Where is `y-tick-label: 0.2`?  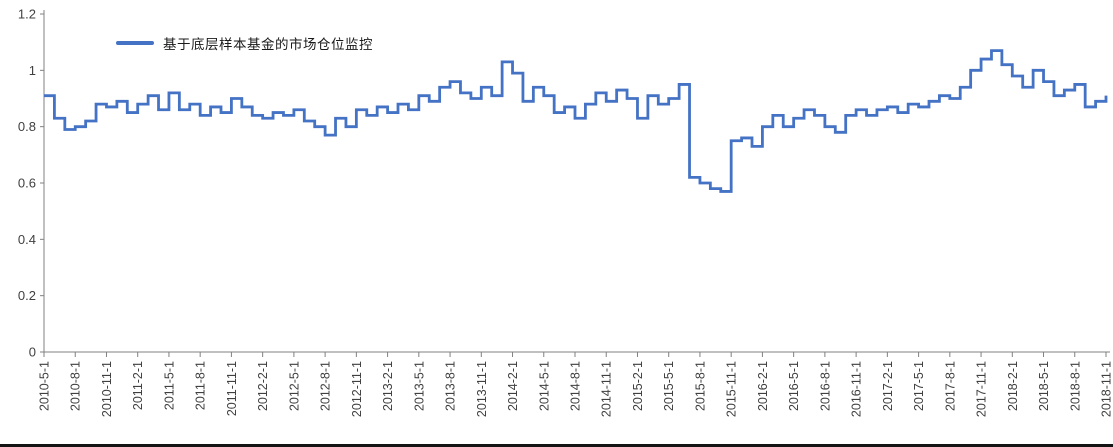
y-tick-label: 0.2 is located at coordinates (27, 295).